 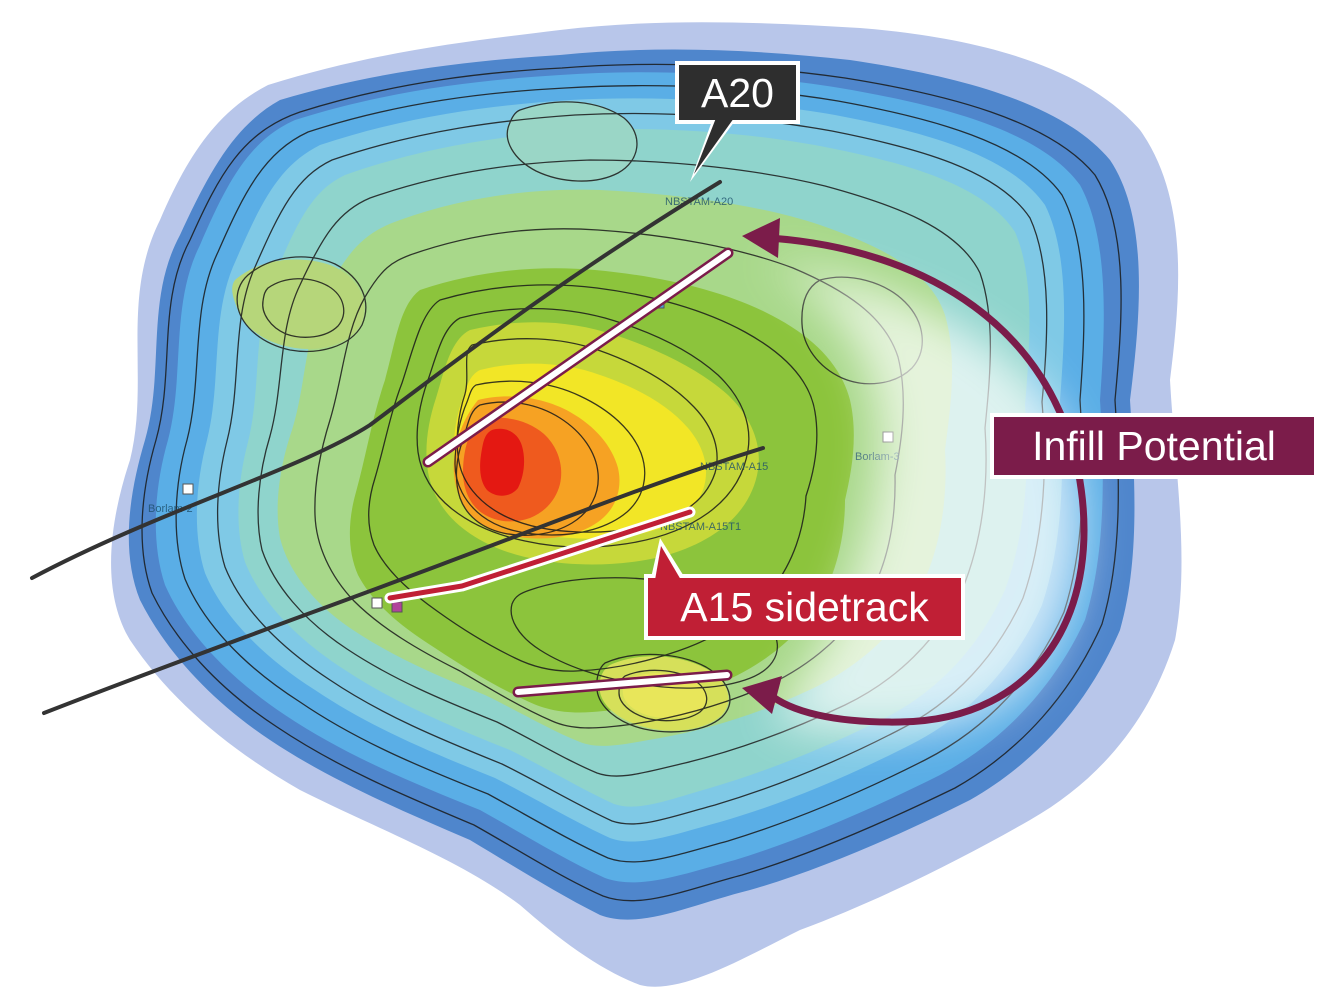 What do you see at coordinates (926, 480) in the screenshot?
I see `infill-arrow-curve` at bounding box center [926, 480].